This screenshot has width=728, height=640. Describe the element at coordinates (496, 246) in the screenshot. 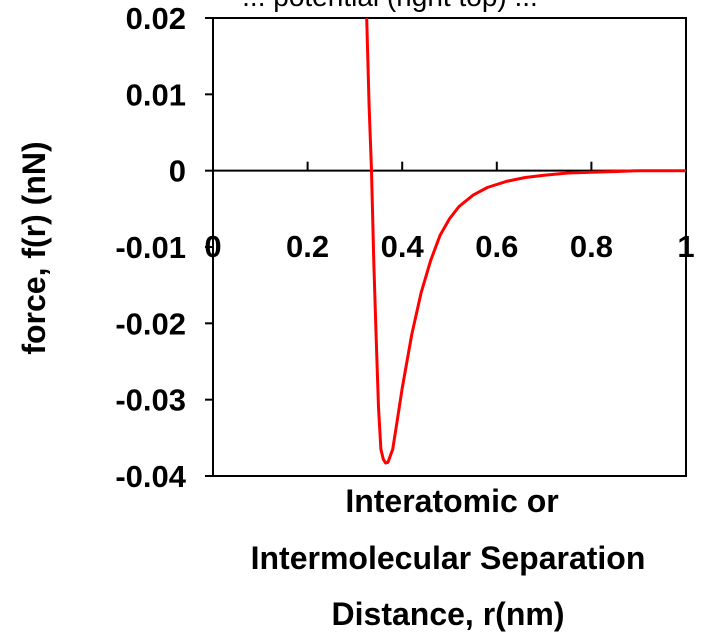

I see `x-tick-label: 0.6` at that location.